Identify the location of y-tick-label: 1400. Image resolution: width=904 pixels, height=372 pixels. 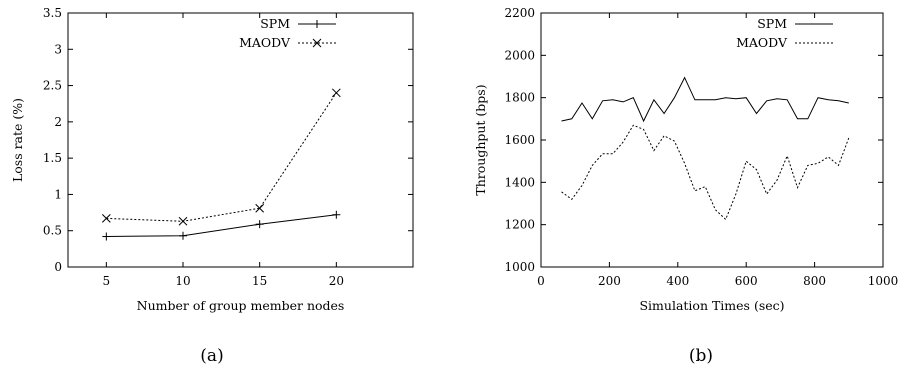
(519, 182).